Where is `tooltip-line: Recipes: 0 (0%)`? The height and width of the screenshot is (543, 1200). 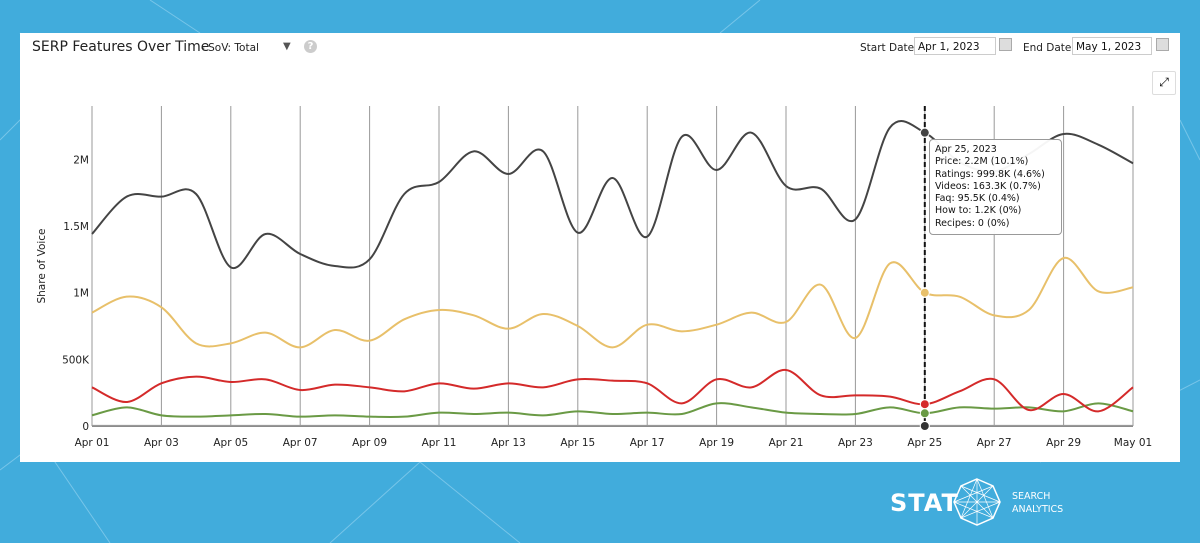 tooltip-line: Recipes: 0 (0%) is located at coordinates (972, 223).